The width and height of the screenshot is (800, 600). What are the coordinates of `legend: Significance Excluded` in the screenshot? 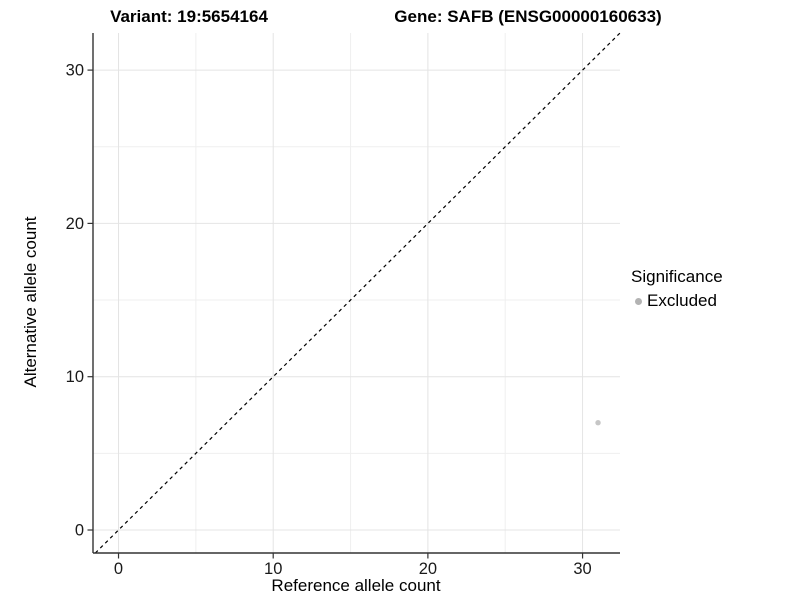 It's located at (677, 288).